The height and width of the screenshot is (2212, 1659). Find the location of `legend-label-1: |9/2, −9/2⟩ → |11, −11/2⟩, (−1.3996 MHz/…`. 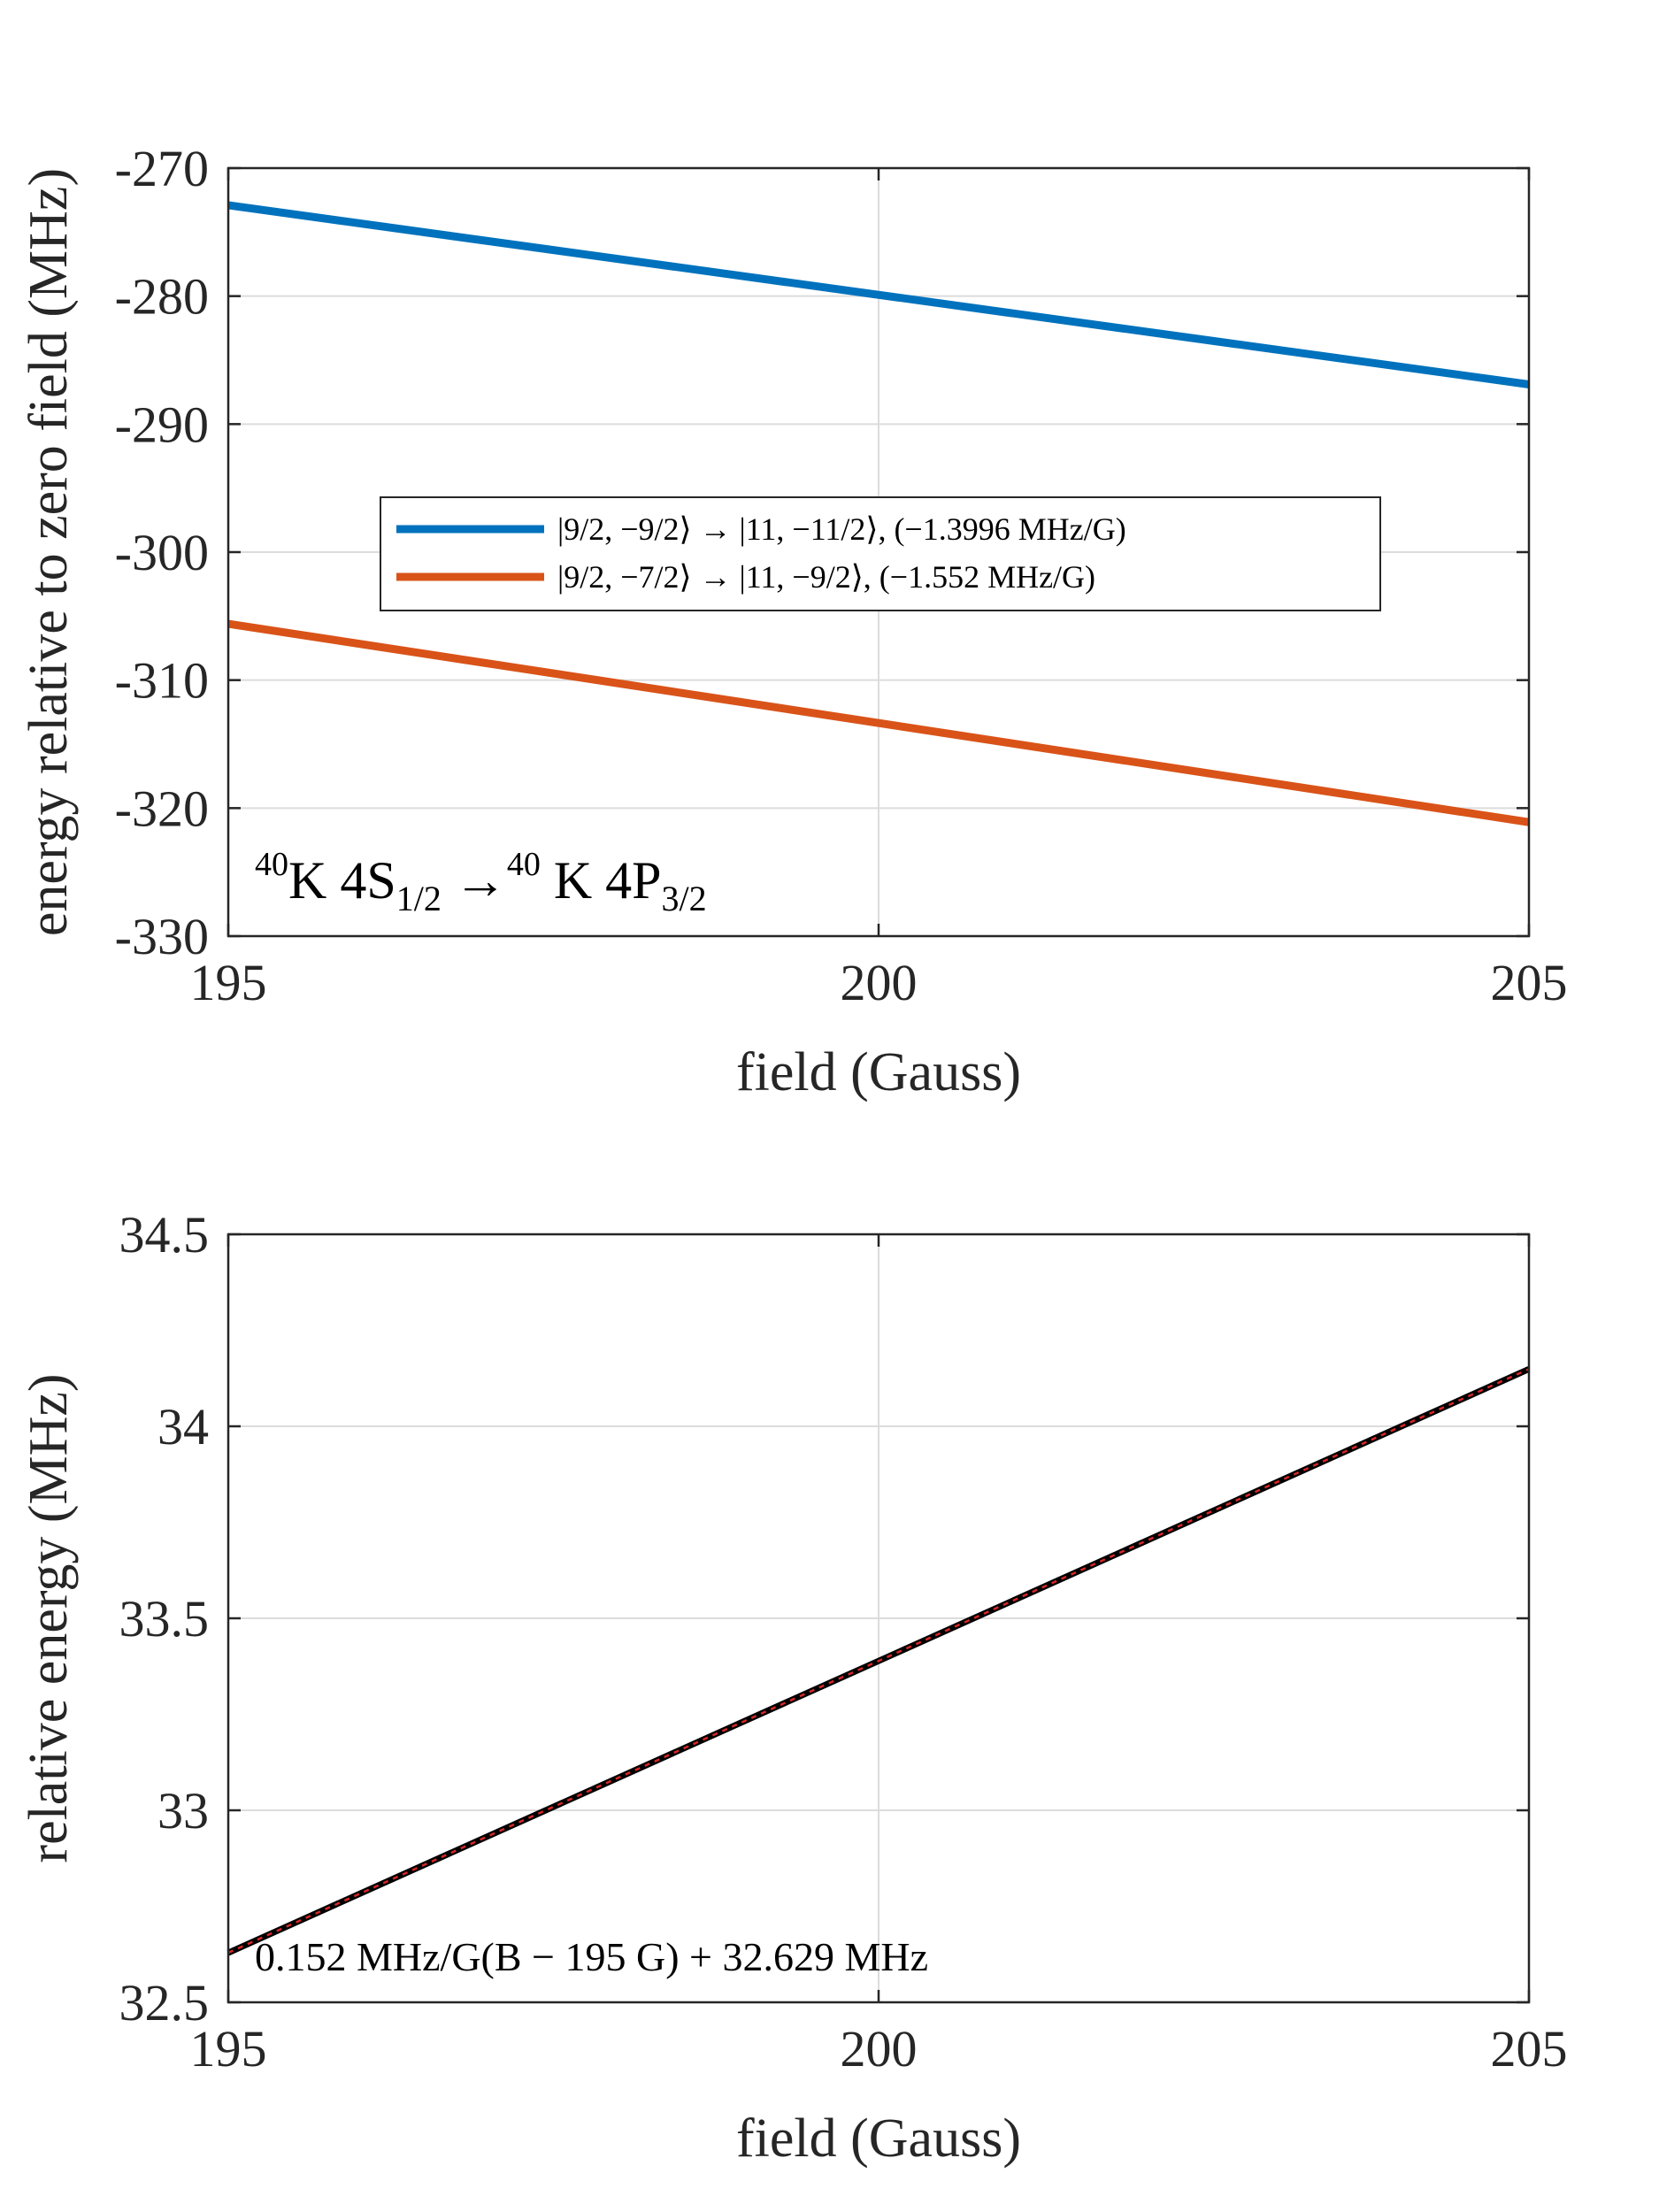

legend-label-1: |9/2, −9/2⟩ → |11, −11/2⟩, (−1.3996 MHz/… is located at coordinates (842, 529).